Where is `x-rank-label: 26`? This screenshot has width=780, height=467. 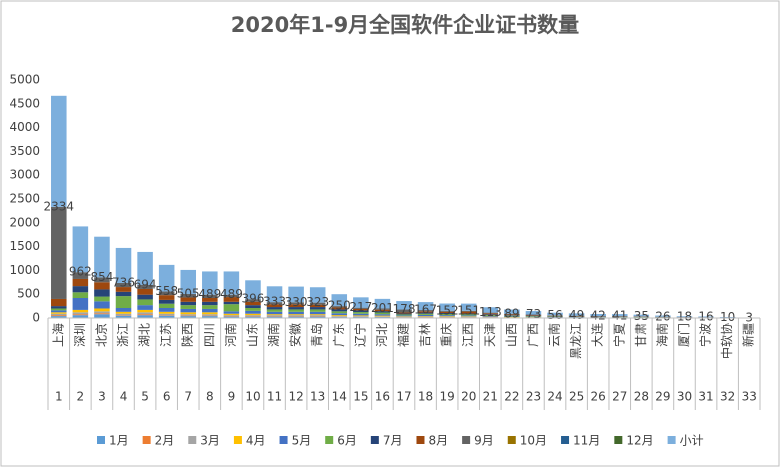
x-rank-label: 26 is located at coordinates (598, 397).